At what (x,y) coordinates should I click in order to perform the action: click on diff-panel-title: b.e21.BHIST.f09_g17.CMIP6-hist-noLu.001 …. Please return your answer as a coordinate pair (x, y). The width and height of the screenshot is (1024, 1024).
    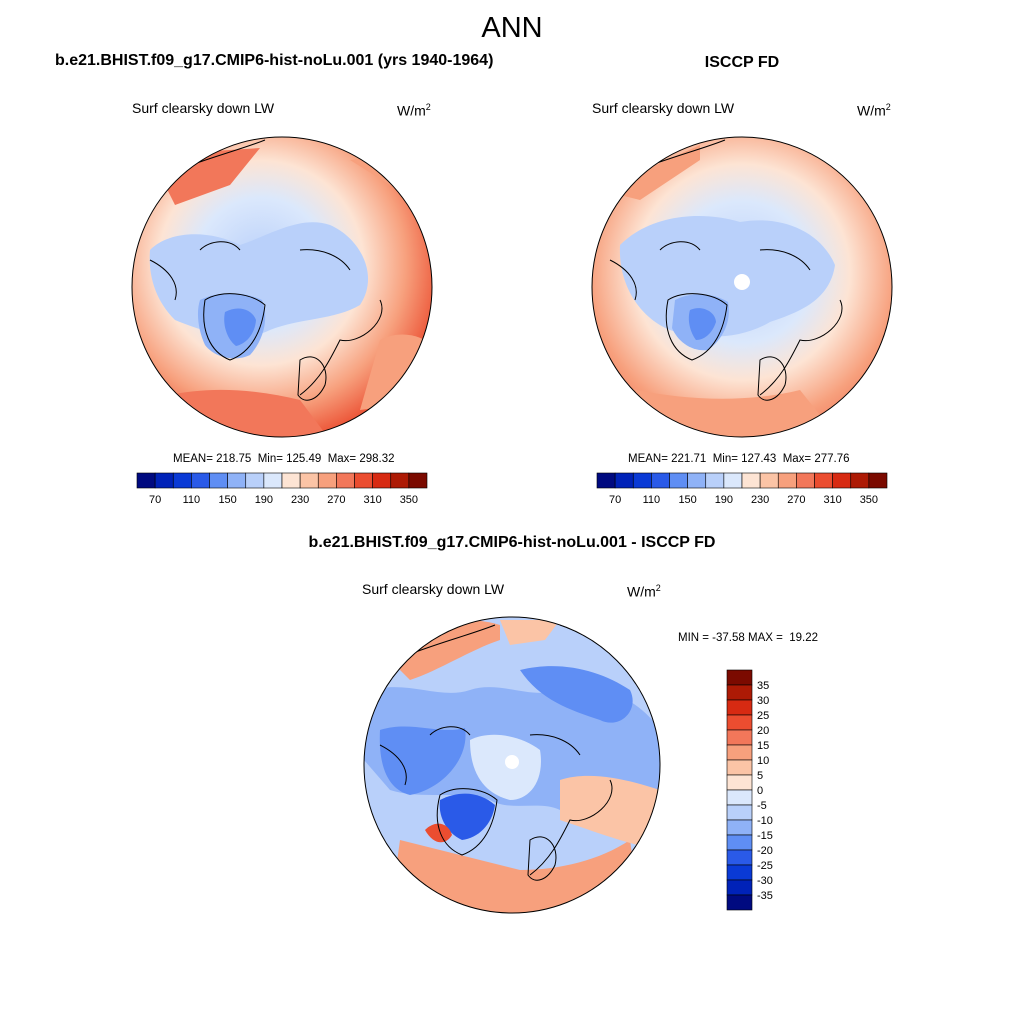
    Looking at the image, I should click on (512, 542).